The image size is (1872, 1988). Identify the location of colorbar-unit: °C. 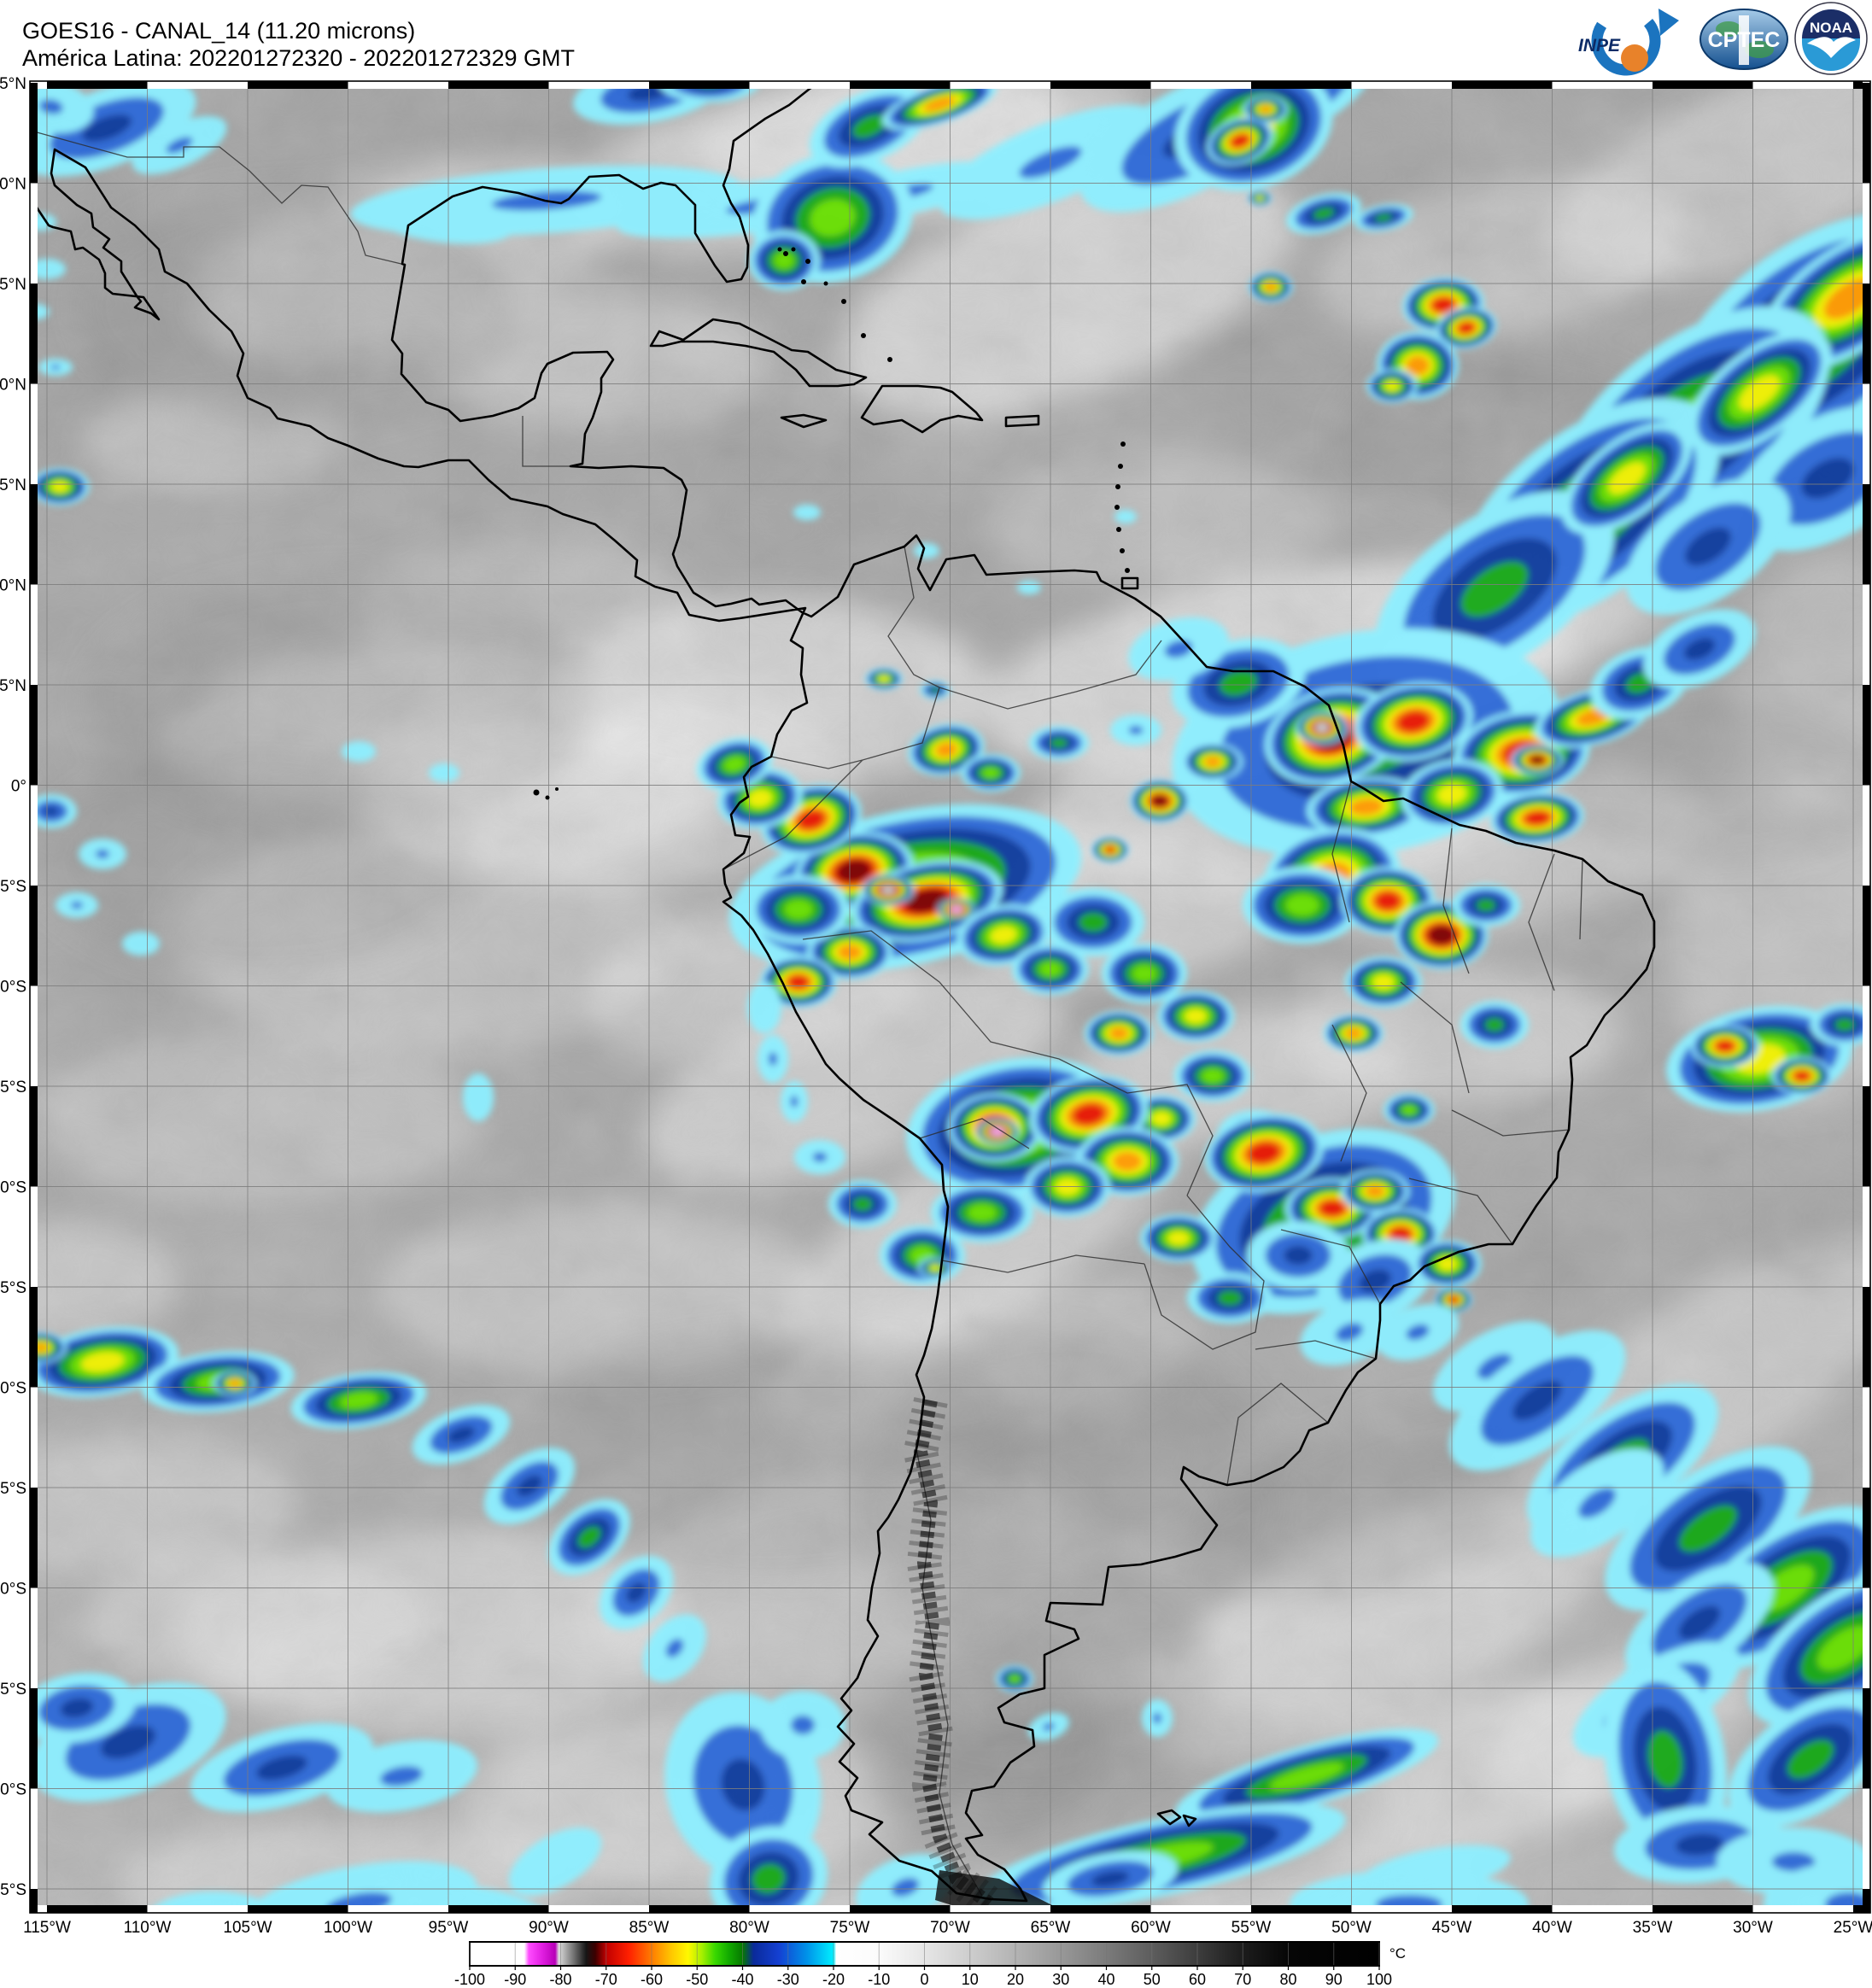
(1397, 1953).